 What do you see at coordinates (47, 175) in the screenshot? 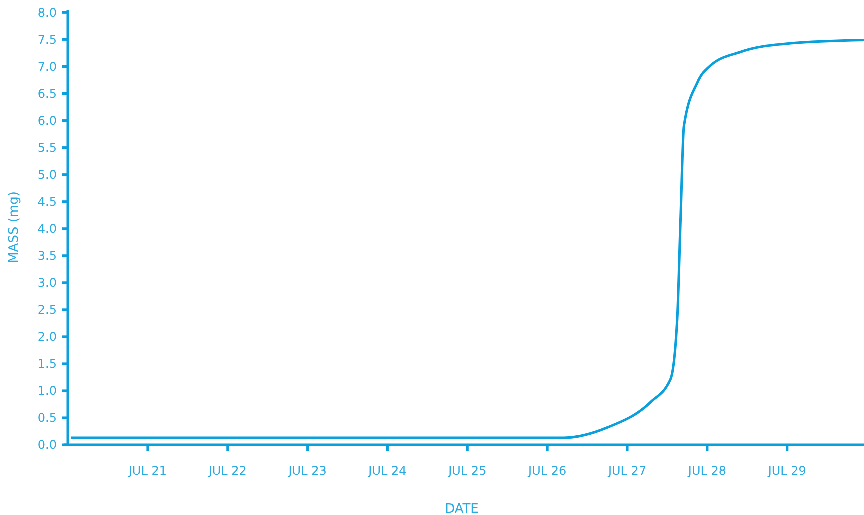
I see `y-tick-label: 5.0` at bounding box center [47, 175].